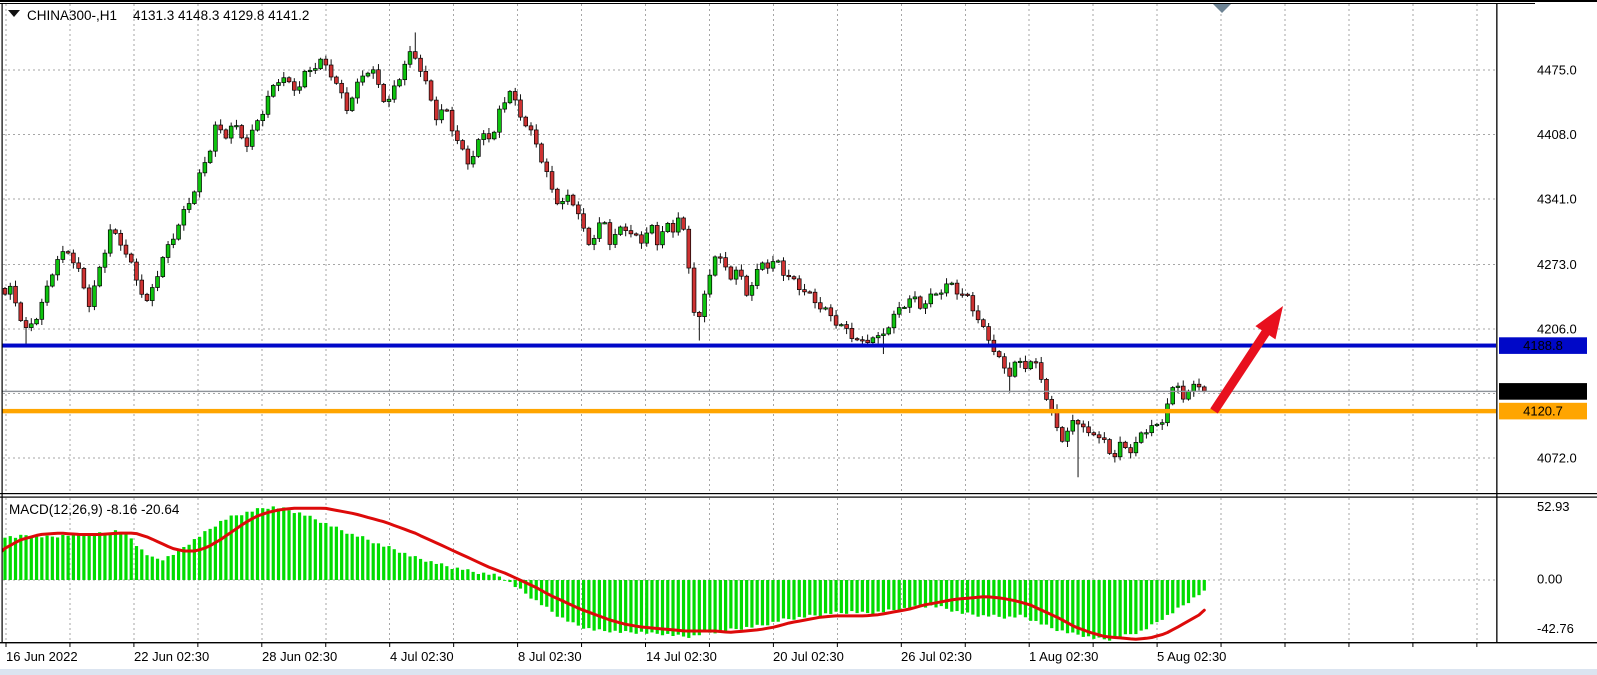  Describe the element at coordinates (798, 494) in the screenshot. I see `panel-separator-upper` at that location.